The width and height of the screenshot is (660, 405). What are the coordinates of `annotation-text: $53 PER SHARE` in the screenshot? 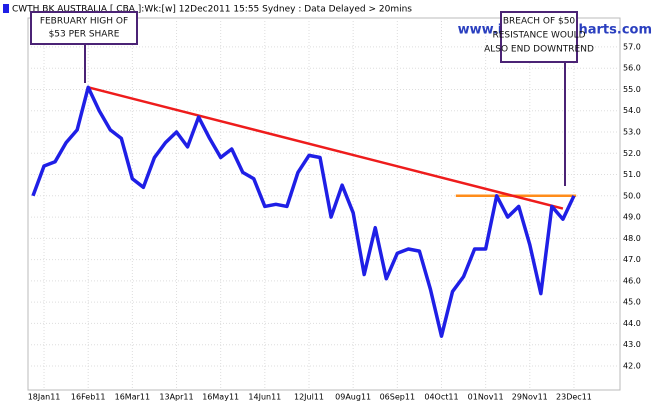 It's located at (84, 35).